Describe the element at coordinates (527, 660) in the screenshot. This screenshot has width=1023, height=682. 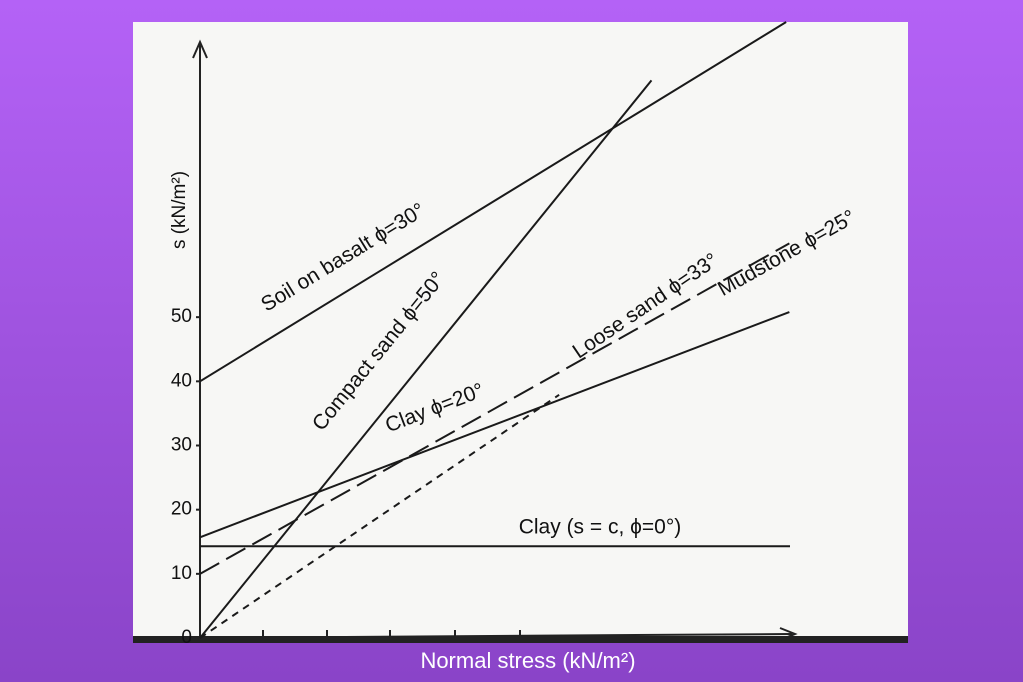
I see `x-axis-label: Normal stress (kN/m²)` at that location.